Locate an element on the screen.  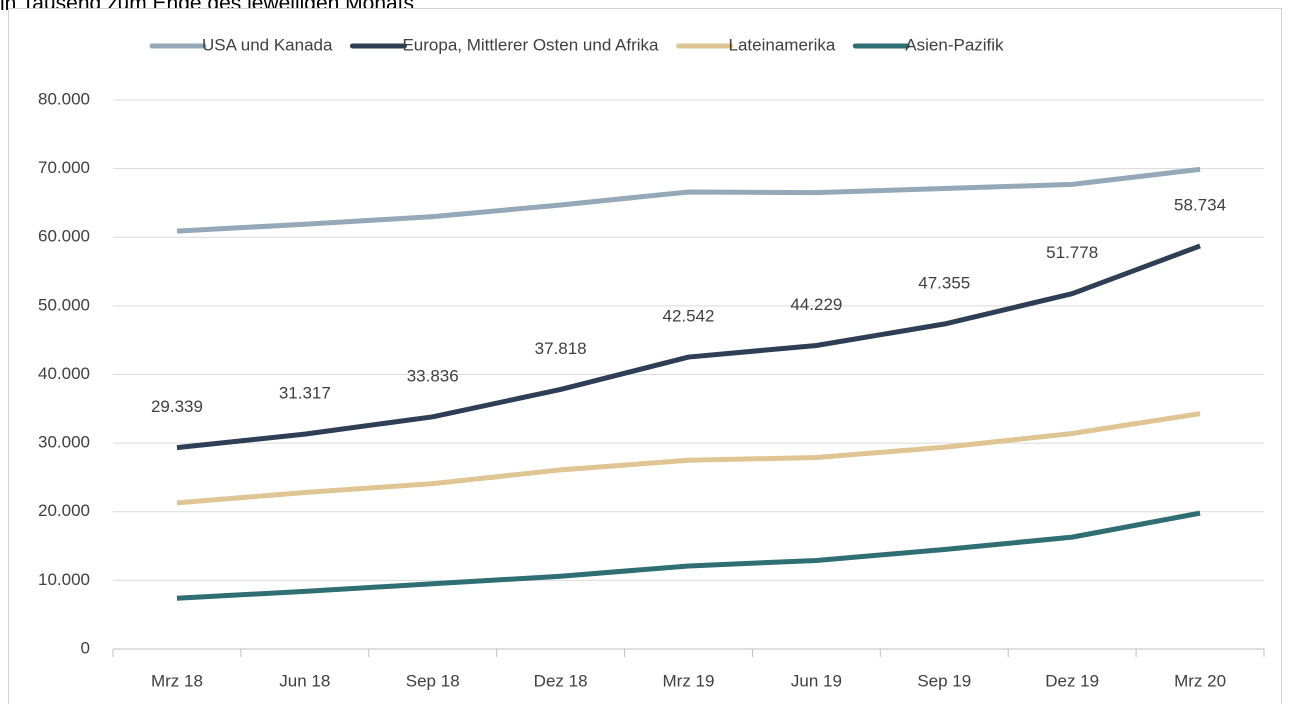
data-label: 42.542 is located at coordinates (689, 316).